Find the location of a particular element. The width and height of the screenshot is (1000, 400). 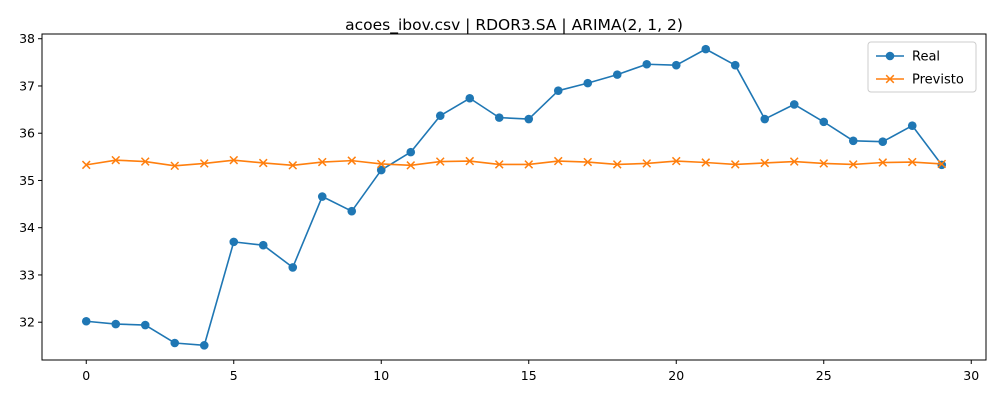

series-line-previsto is located at coordinates (514, 163).